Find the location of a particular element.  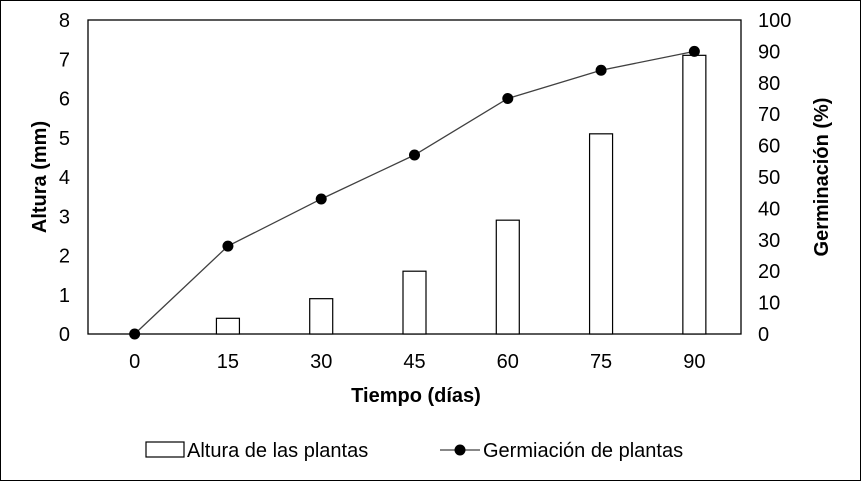

right-y-axis-title: Germinación (%) is located at coordinates (822, 177).